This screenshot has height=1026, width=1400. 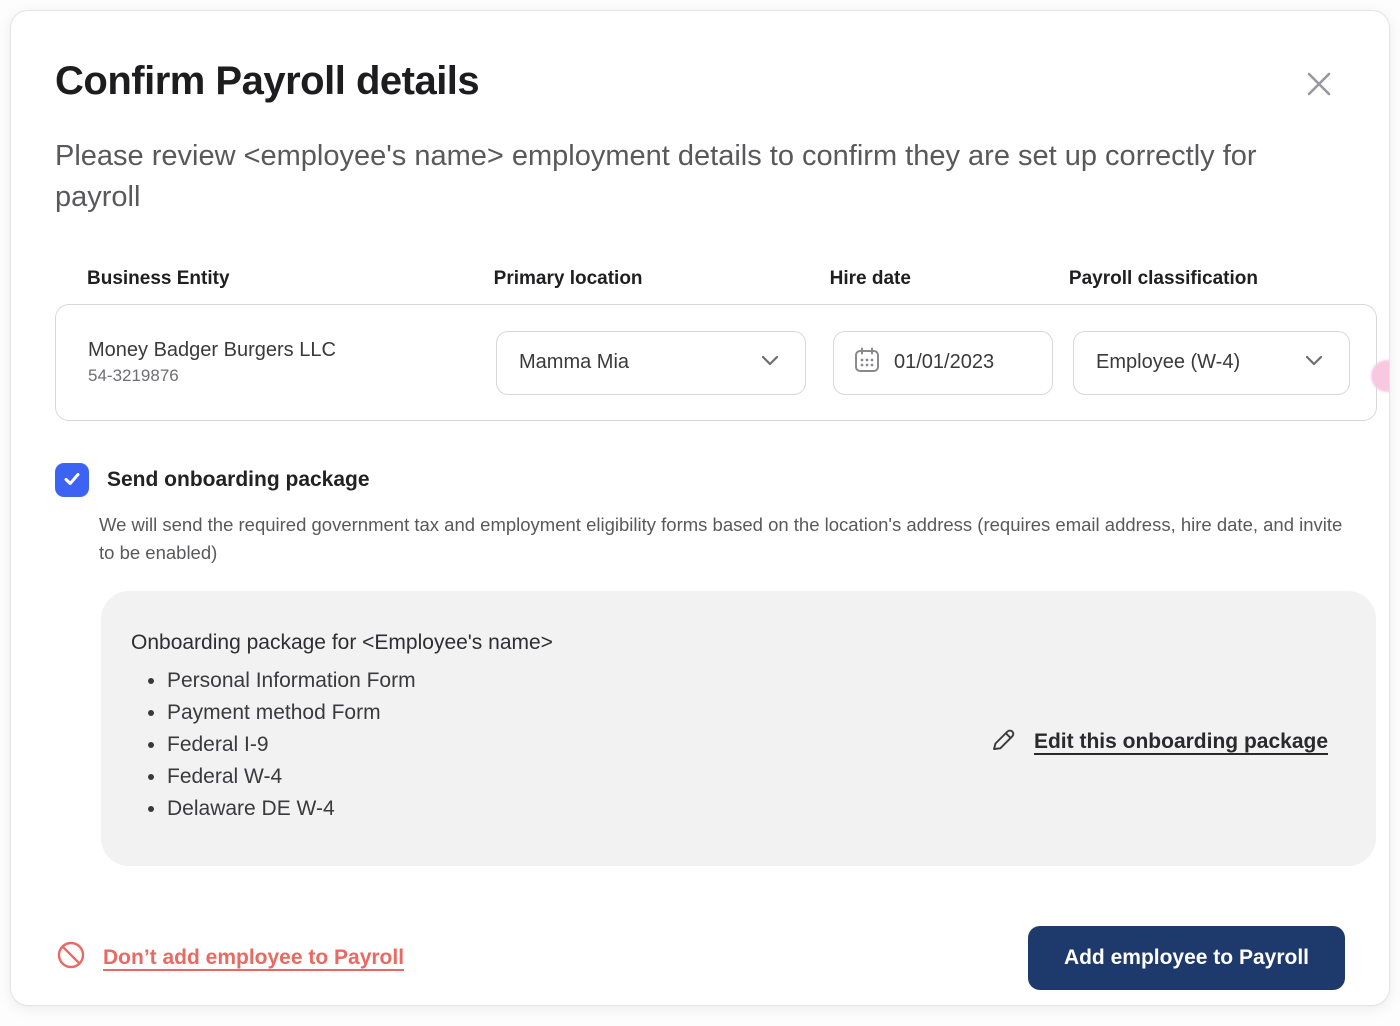 I want to click on calendar-icon, so click(x=867, y=362).